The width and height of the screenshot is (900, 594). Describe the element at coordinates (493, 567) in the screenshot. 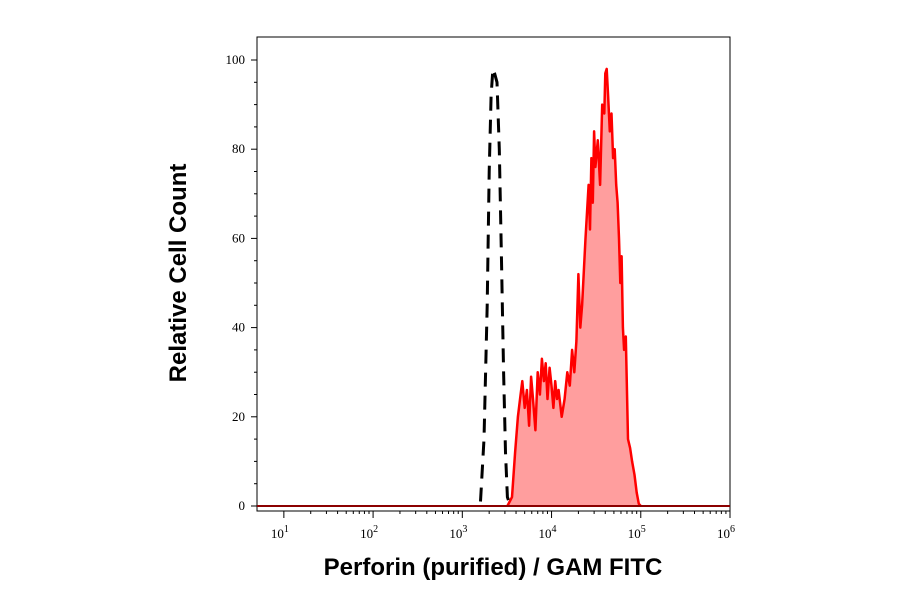

I see `x-axis-title: Perforin (purified) / GAM FITC` at that location.